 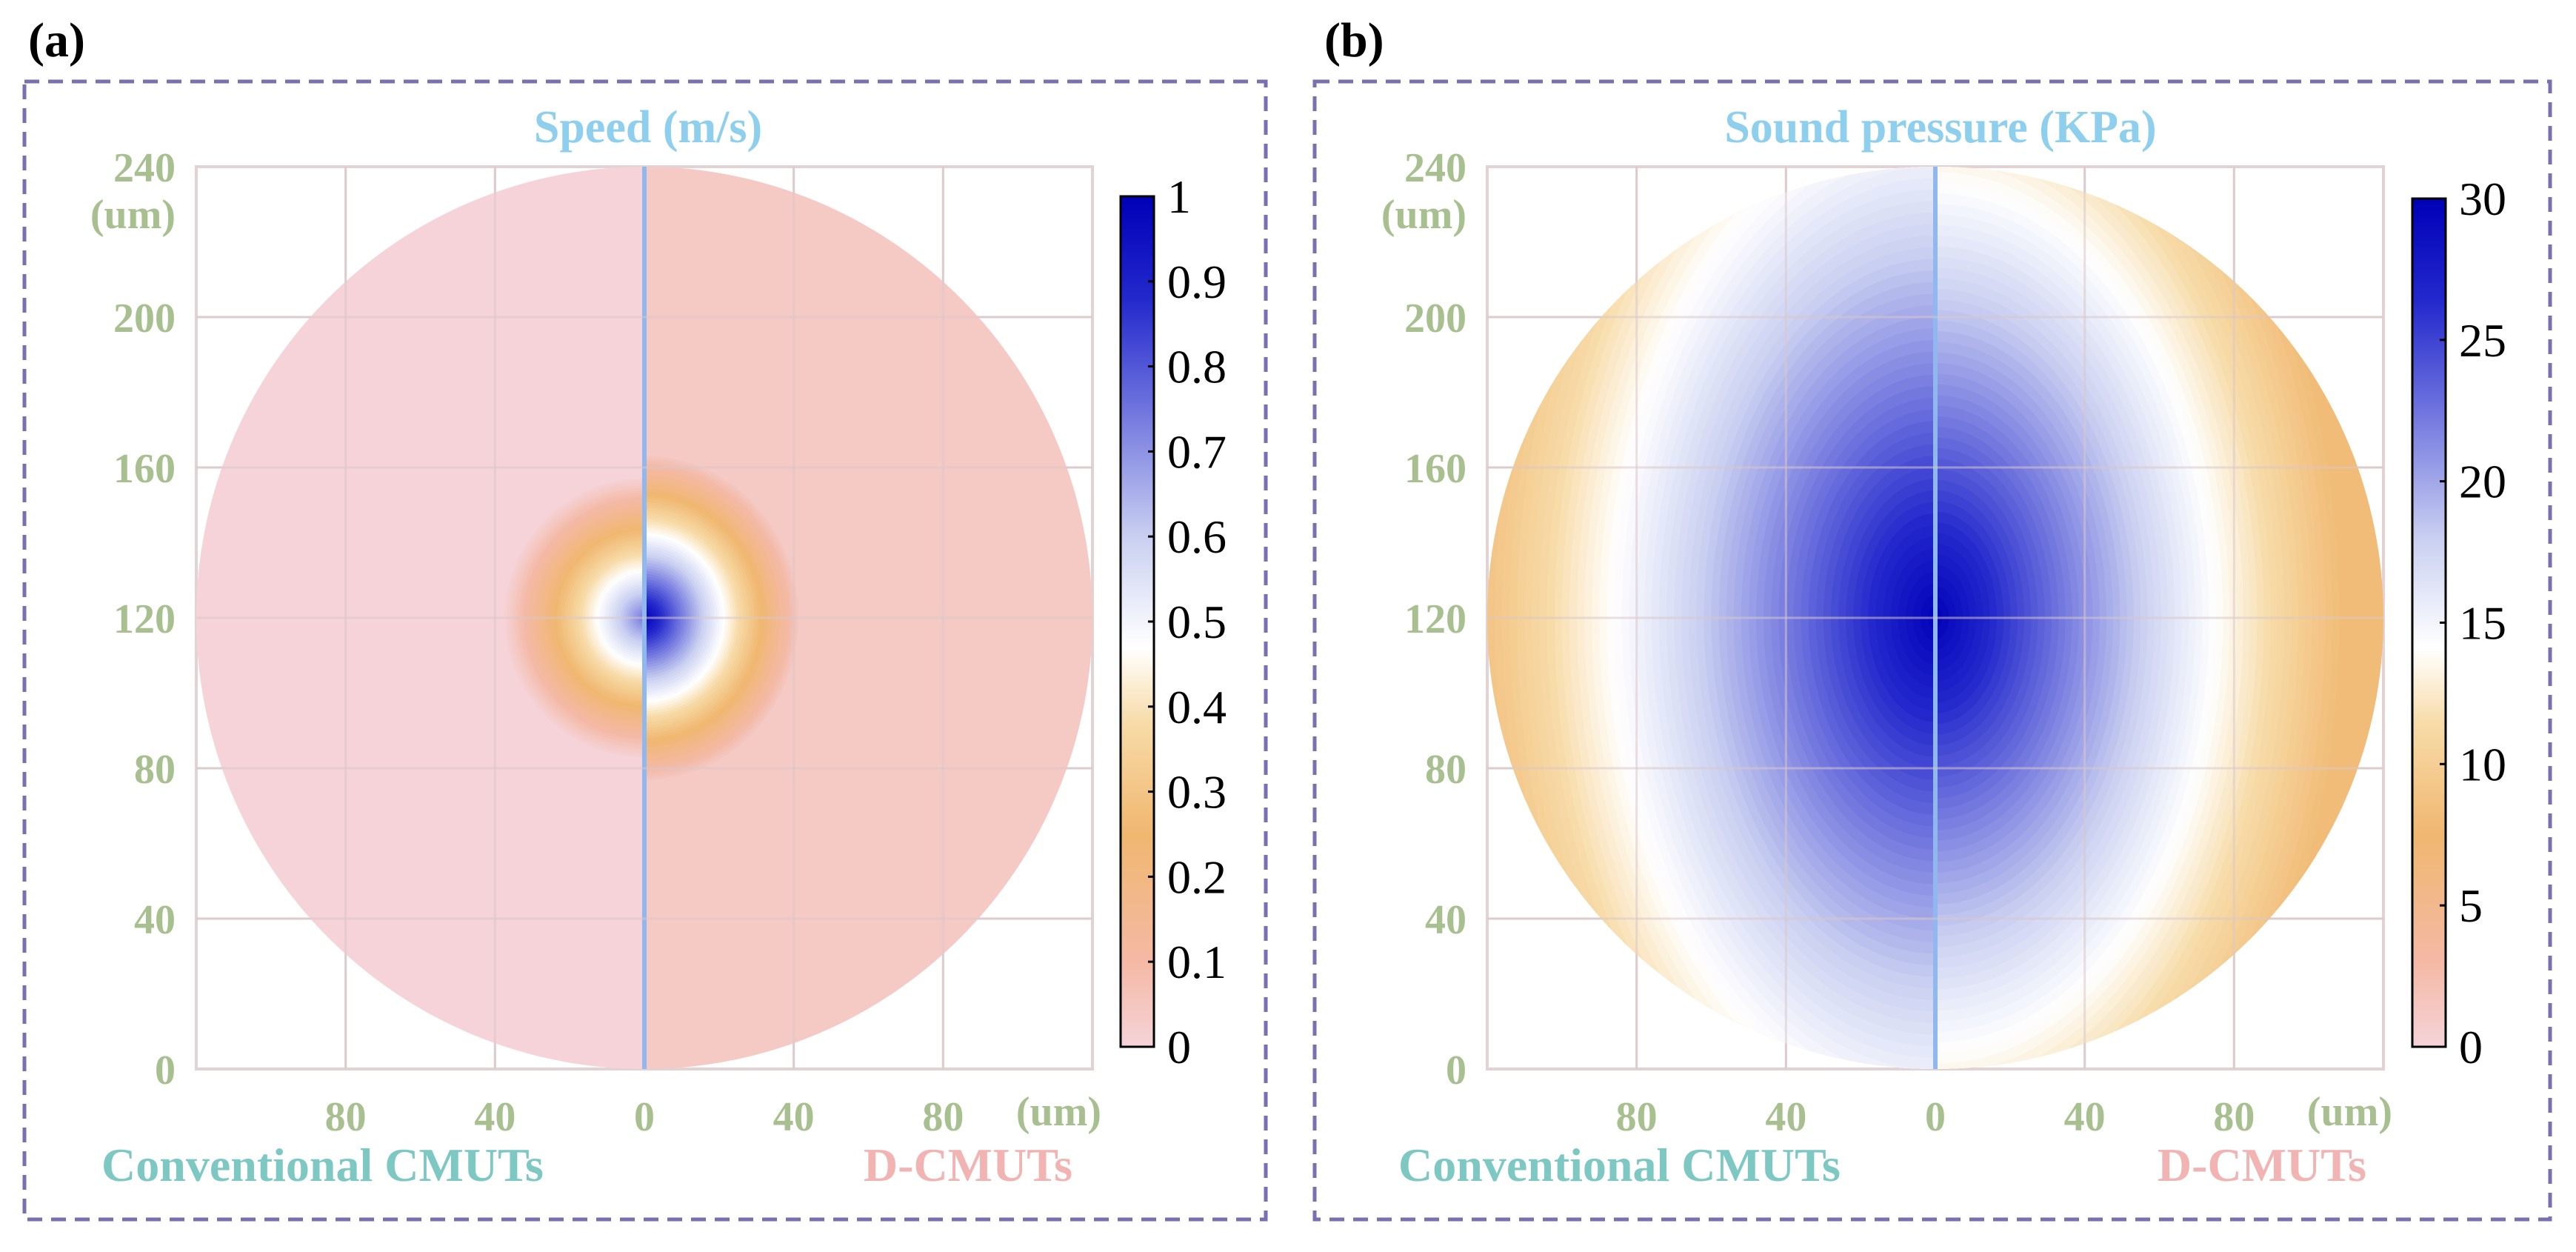 What do you see at coordinates (968, 1165) in the screenshot?
I see `panel-a-right-label: D-CMUTs` at bounding box center [968, 1165].